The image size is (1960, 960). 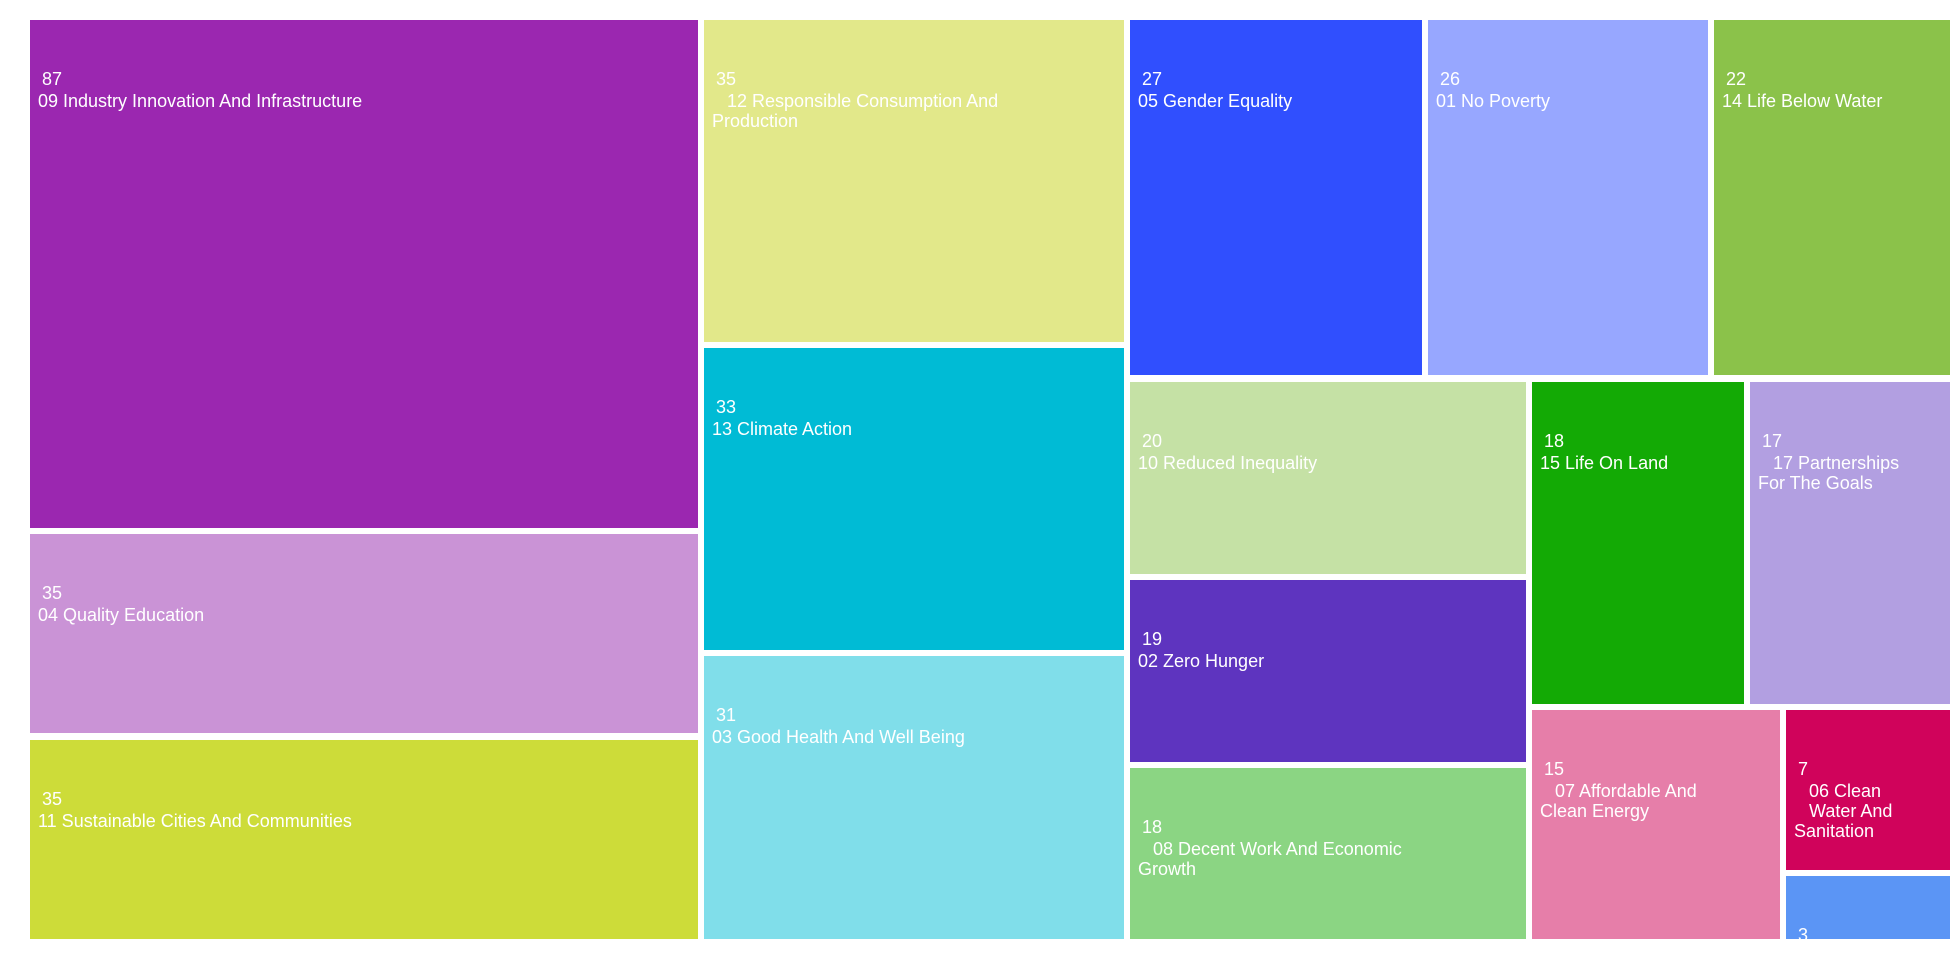 I want to click on tile-label: 11 Sustainable Cities And Communities, so click(x=195, y=821).